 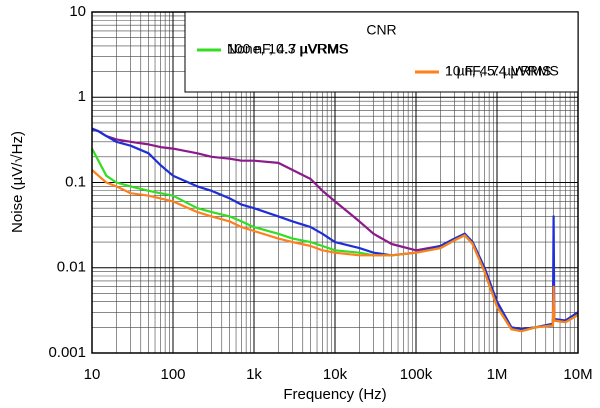 What do you see at coordinates (381, 30) in the screenshot?
I see `legend-title: CNR` at bounding box center [381, 30].